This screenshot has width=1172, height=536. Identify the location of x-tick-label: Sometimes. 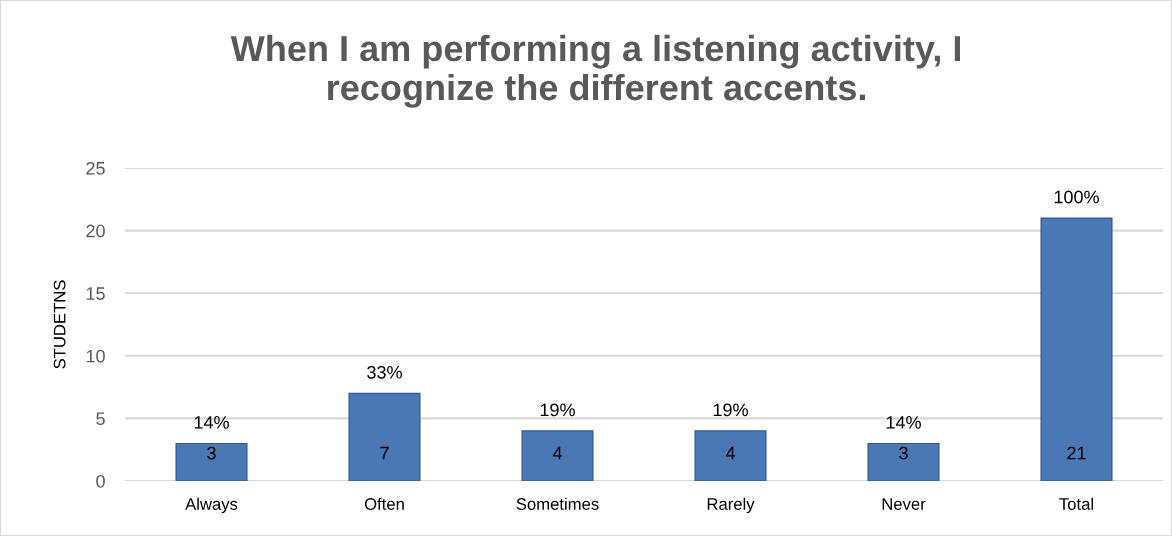
(557, 503).